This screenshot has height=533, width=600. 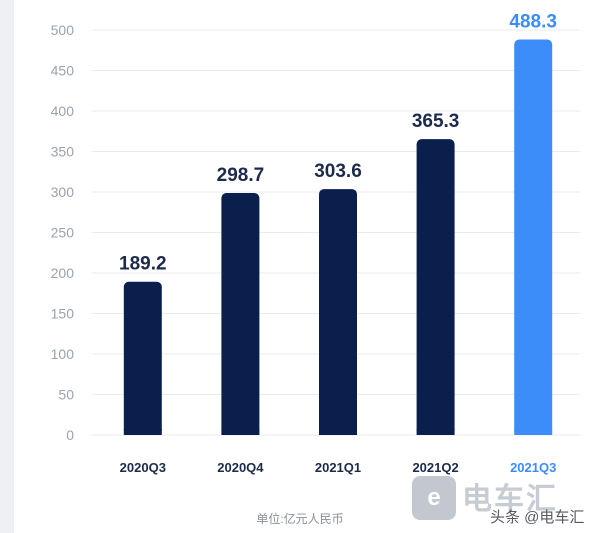 I want to click on x-tick-label: 2021Q1, so click(x=338, y=467).